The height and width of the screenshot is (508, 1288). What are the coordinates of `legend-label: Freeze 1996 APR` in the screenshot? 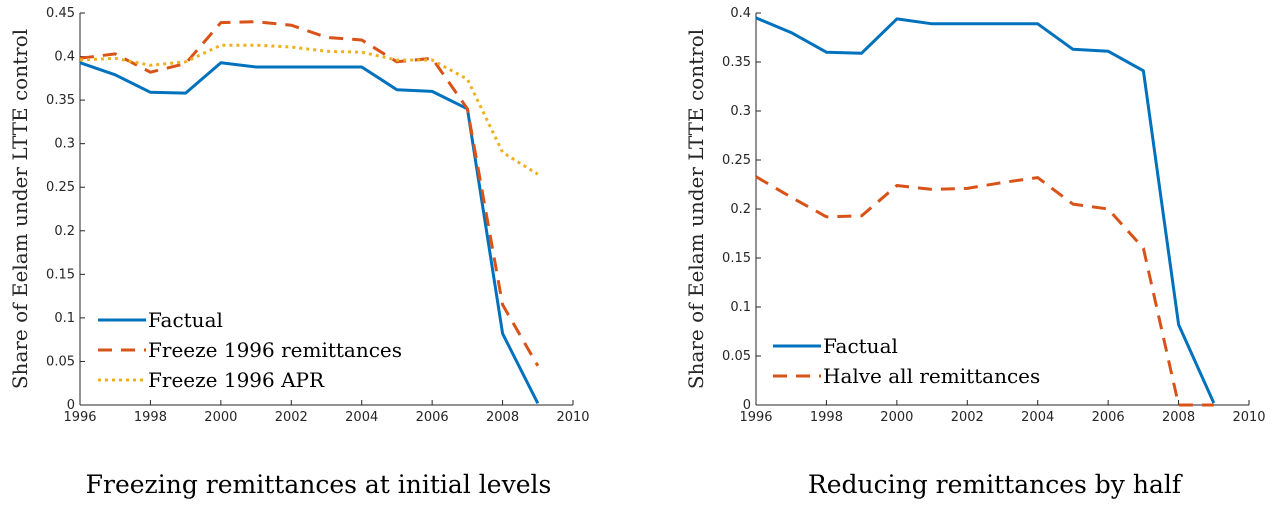 It's located at (236, 380).